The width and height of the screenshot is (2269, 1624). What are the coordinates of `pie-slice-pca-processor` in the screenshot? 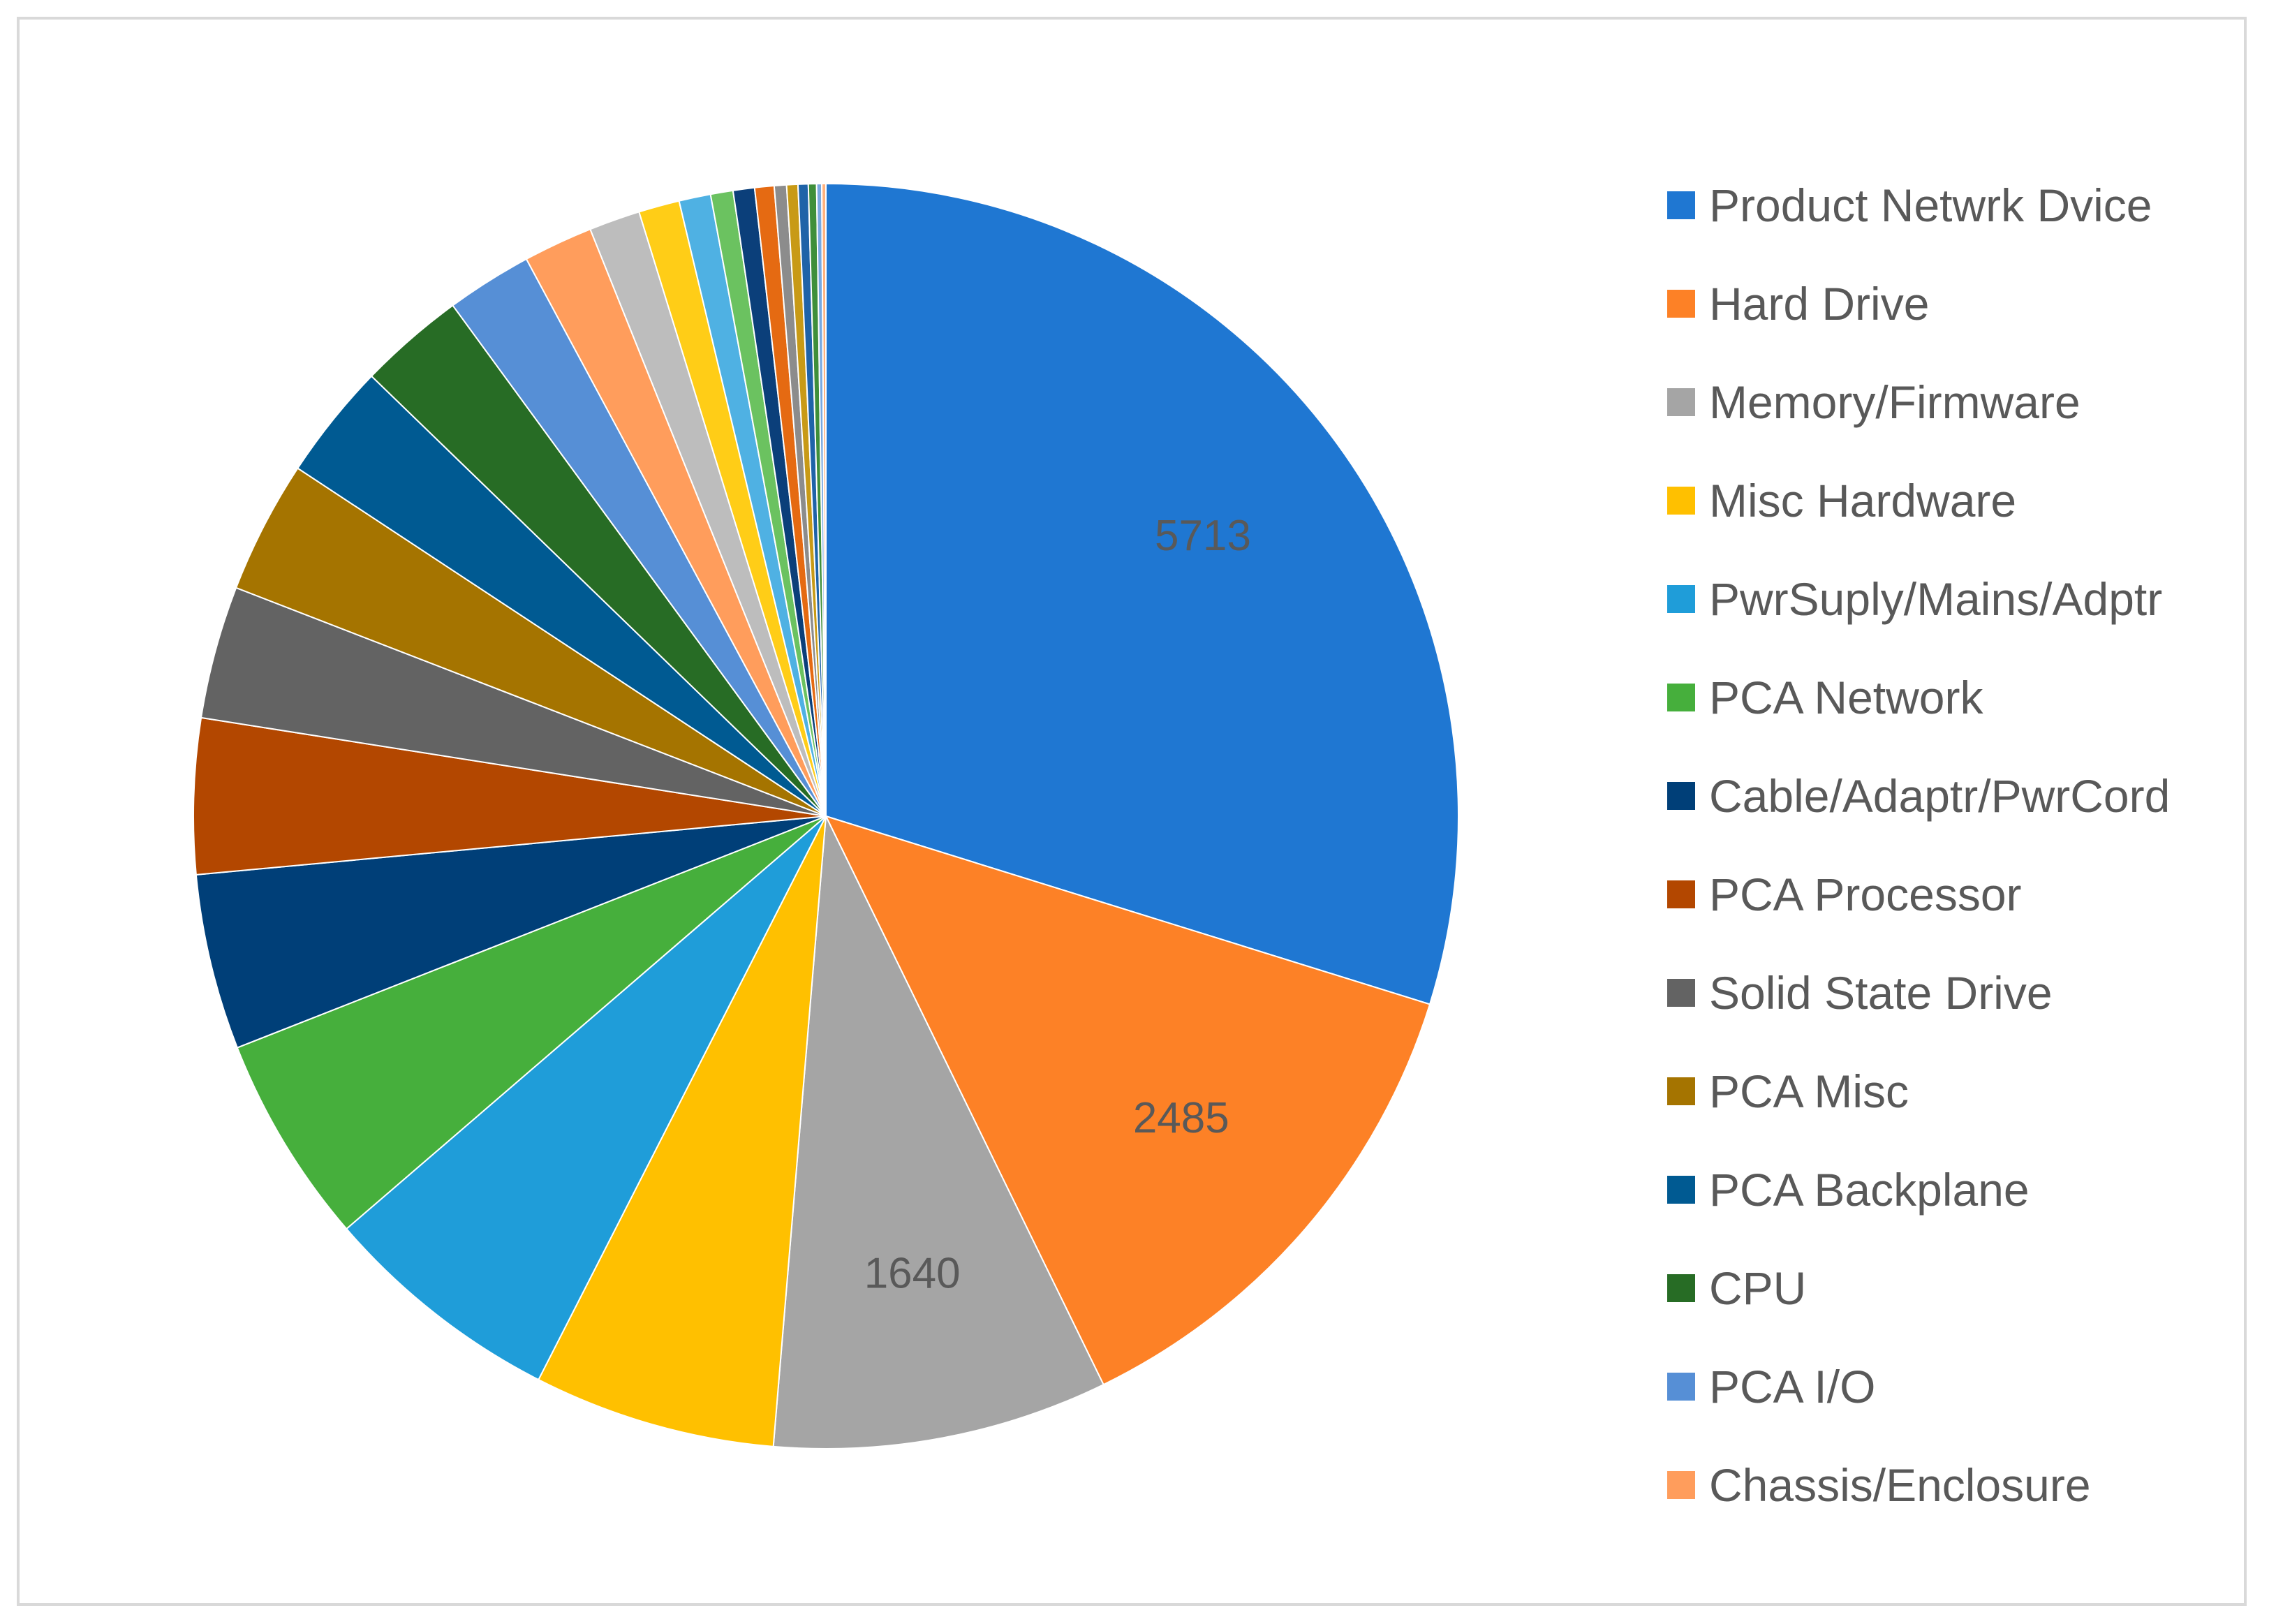 It's located at (510, 796).